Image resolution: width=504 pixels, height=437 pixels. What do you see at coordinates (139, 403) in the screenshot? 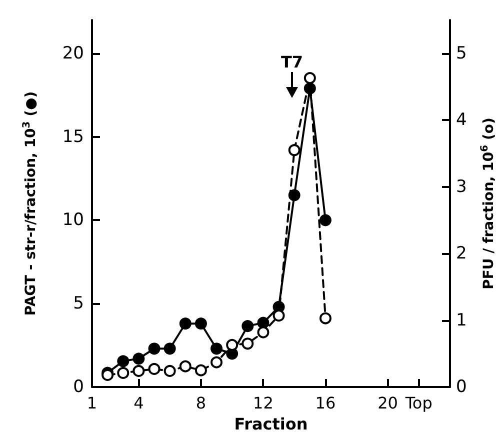
I see `x-tick-label: 4` at bounding box center [139, 403].